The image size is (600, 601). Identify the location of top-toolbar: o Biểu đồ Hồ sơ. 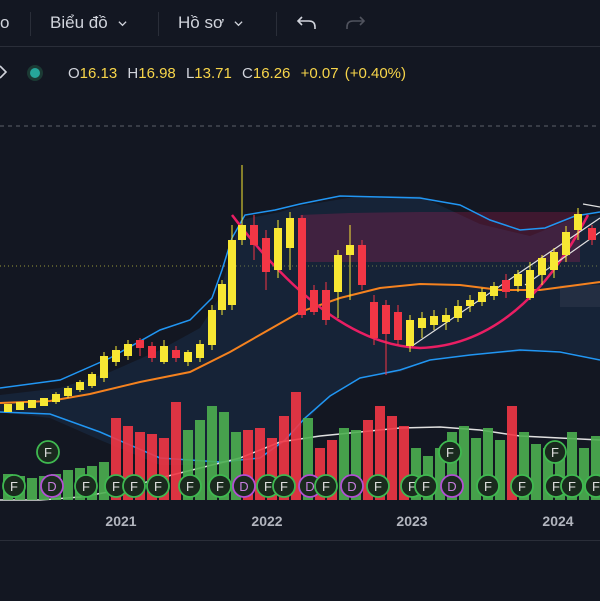
(300, 23).